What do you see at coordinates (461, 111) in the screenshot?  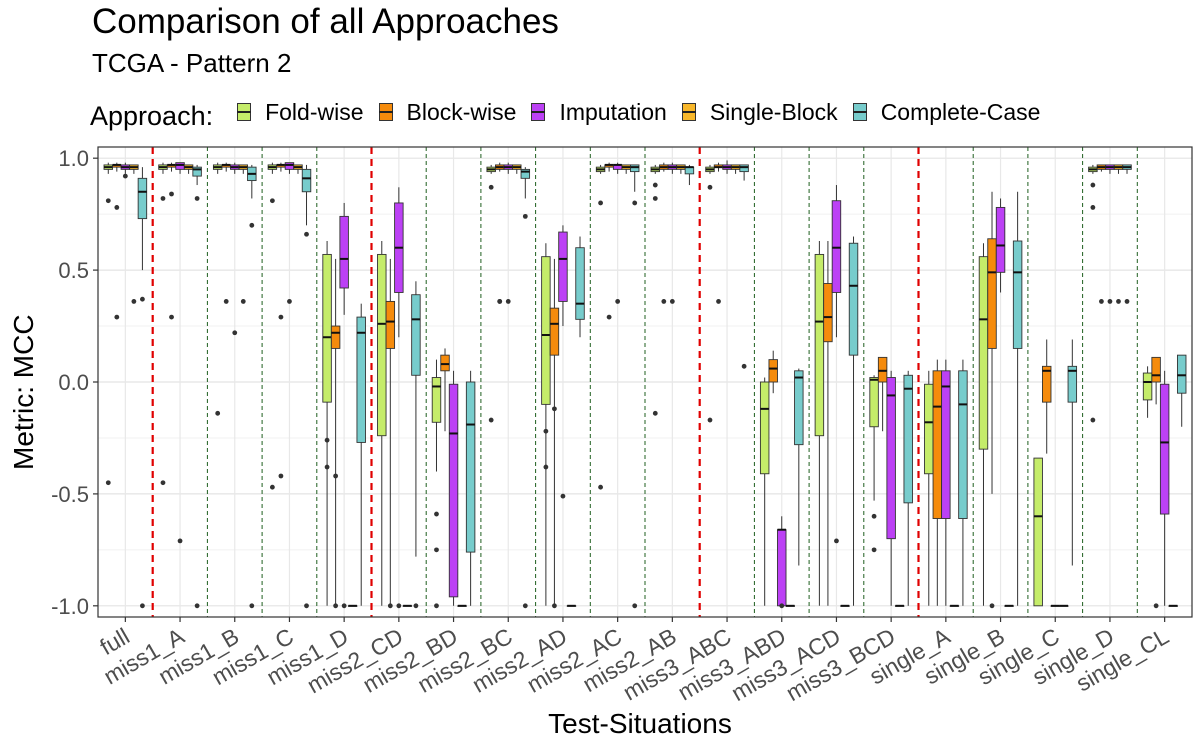 I see `legend-label-block-wise: Block-wise` at bounding box center [461, 111].